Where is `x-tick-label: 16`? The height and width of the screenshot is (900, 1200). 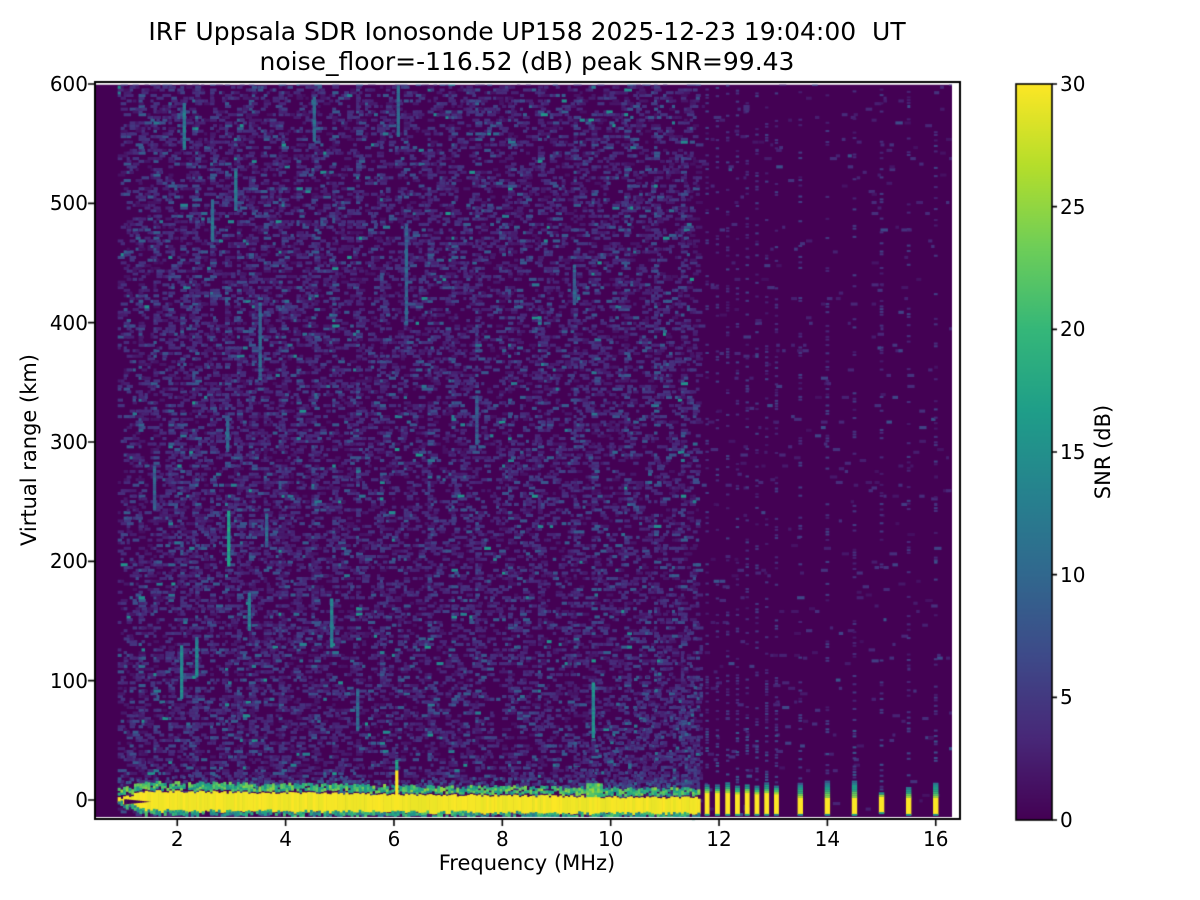 x-tick-label: 16 is located at coordinates (936, 839).